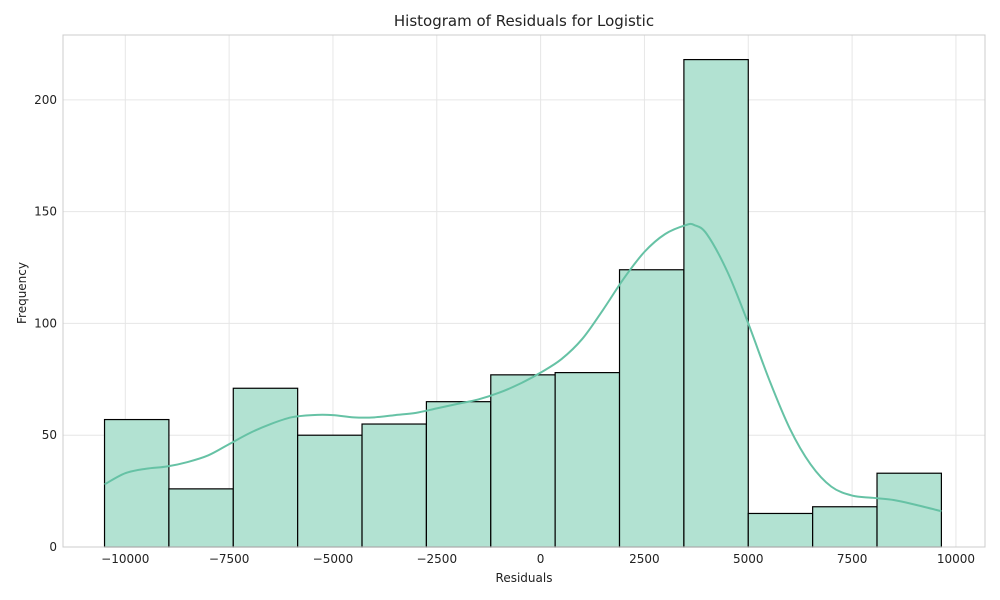  I want to click on x-tick-label: 5000, so click(748, 559).